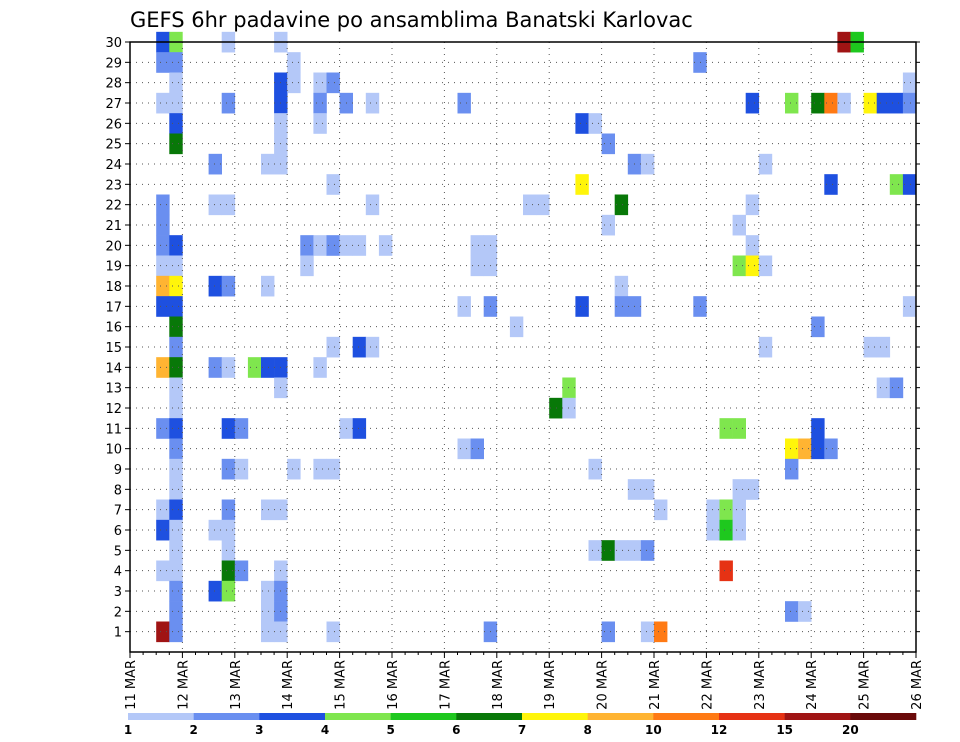 This screenshot has height=742, width=960. What do you see at coordinates (113, 63) in the screenshot?
I see `y-tick-label: 29` at bounding box center [113, 63].